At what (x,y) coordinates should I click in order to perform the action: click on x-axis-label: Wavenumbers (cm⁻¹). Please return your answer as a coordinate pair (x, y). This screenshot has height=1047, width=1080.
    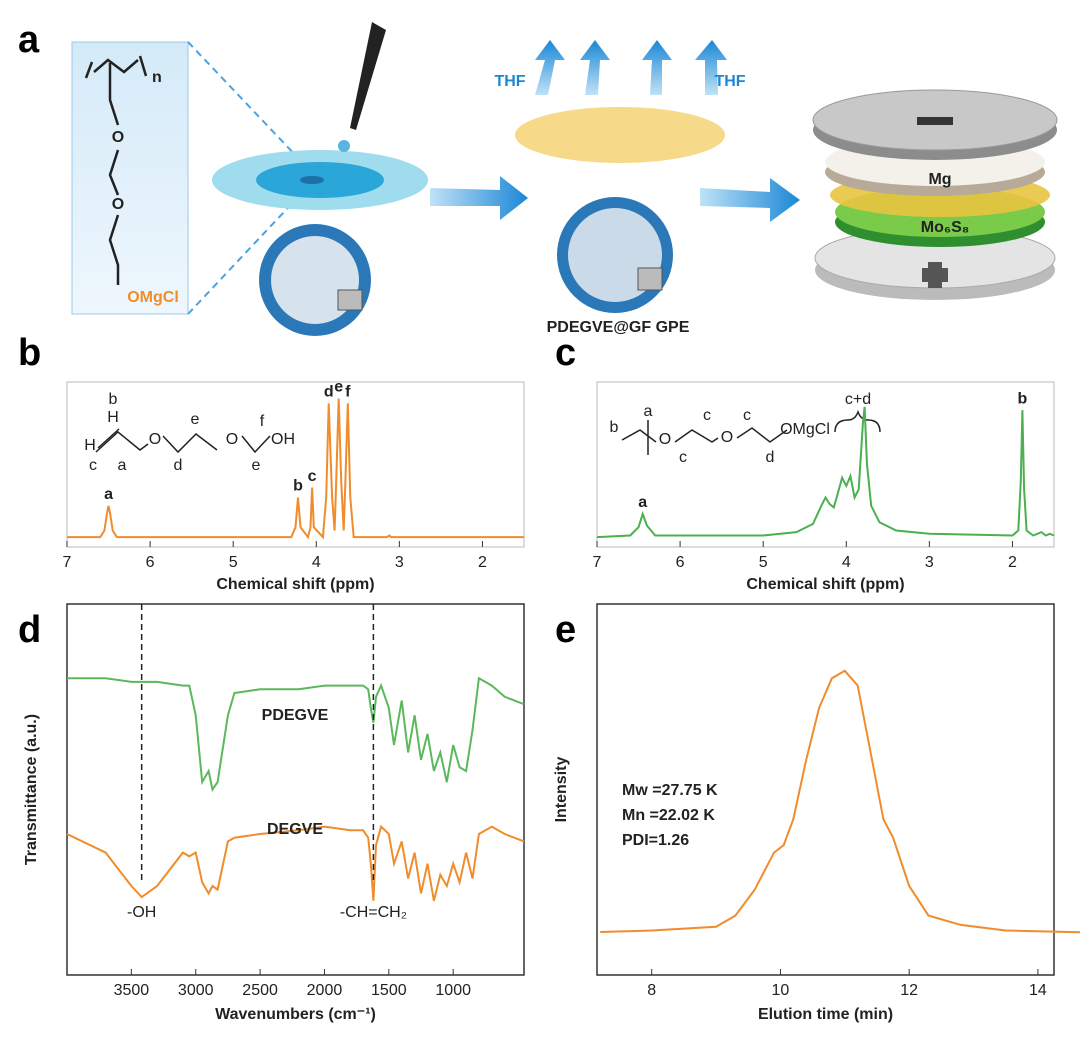
    Looking at the image, I should click on (295, 1014).